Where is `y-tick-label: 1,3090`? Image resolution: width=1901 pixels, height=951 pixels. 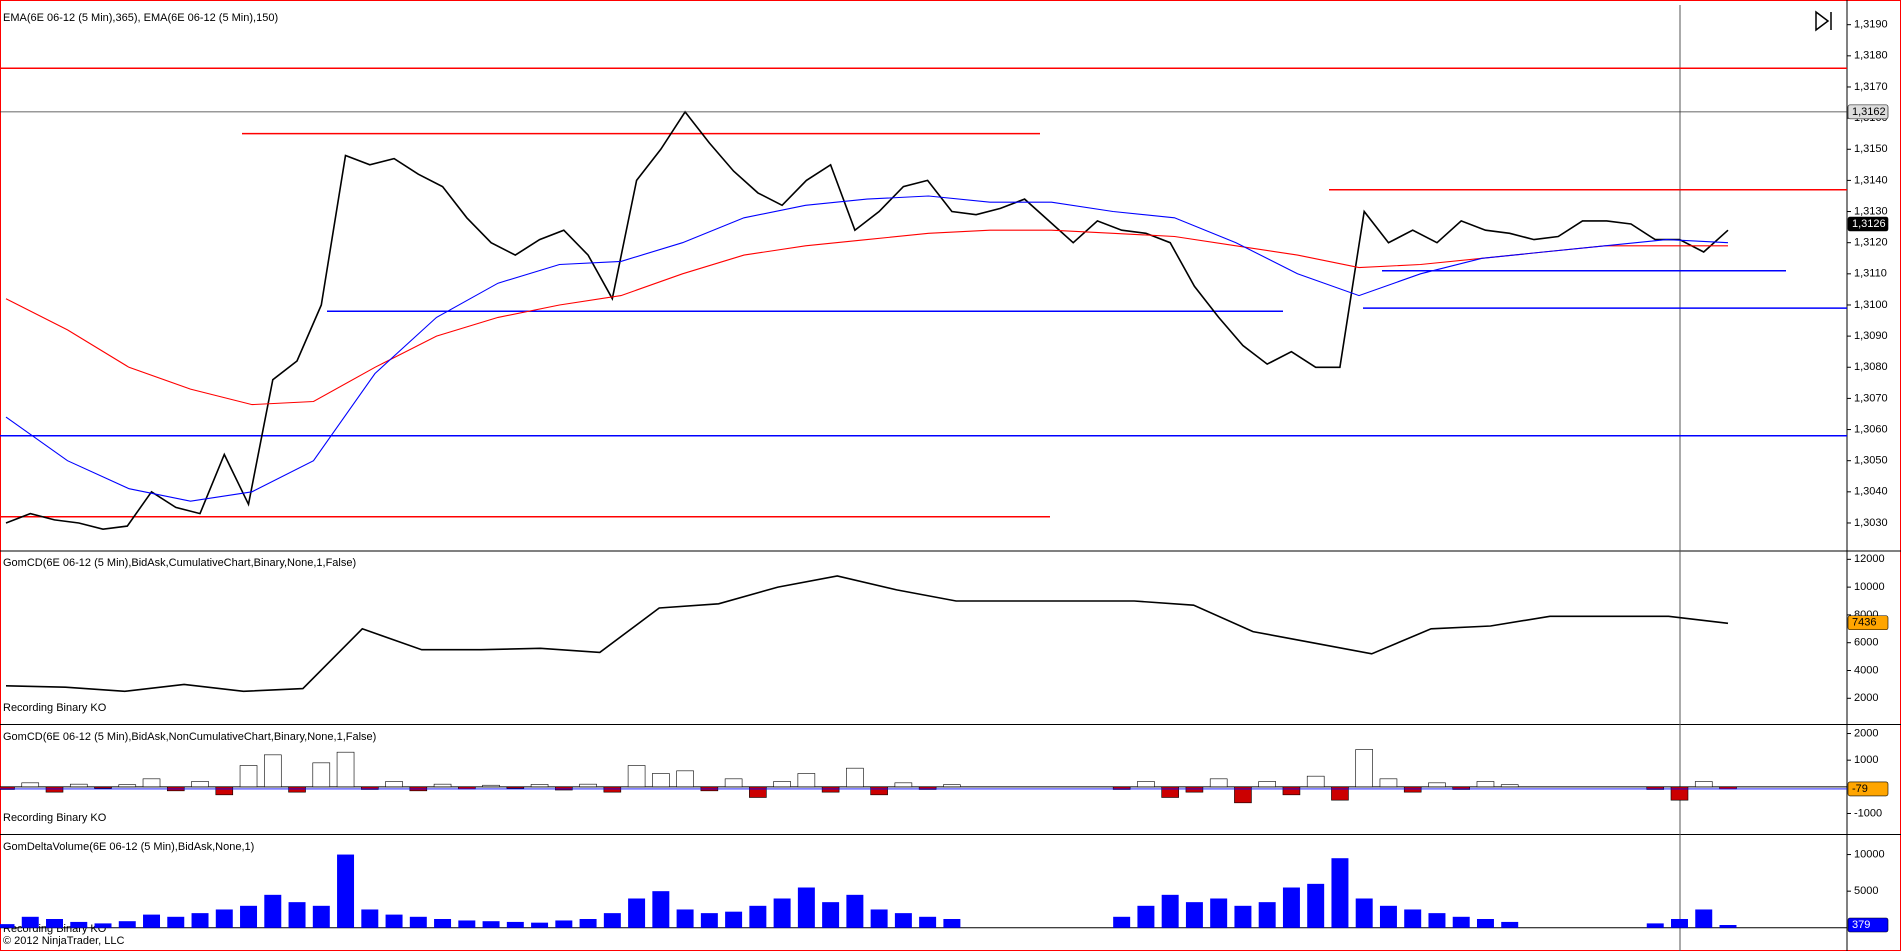 y-tick-label: 1,3090 is located at coordinates (1871, 336).